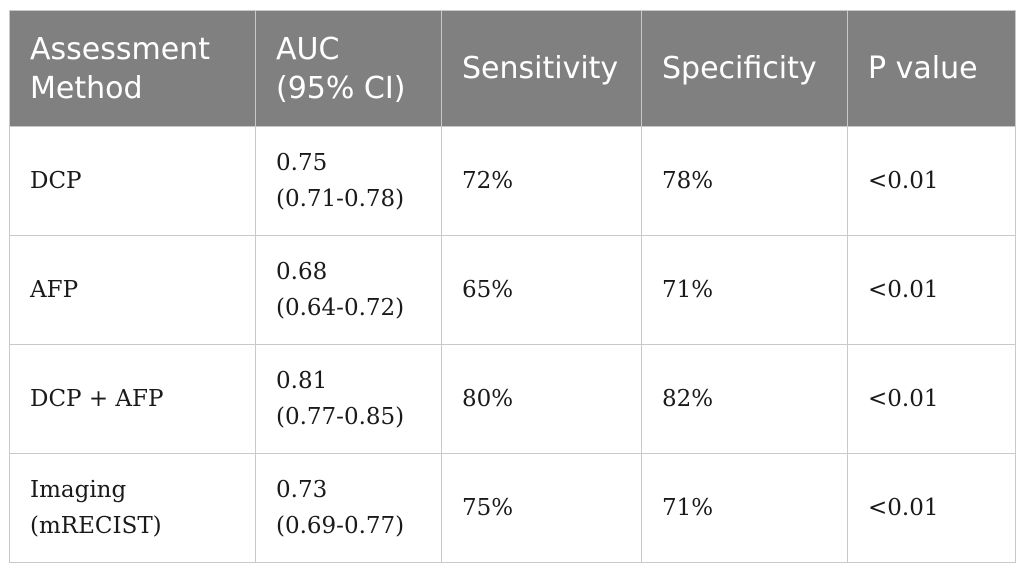 The width and height of the screenshot is (1025, 572). I want to click on cell-text: (0.77-0.85), so click(340, 417).